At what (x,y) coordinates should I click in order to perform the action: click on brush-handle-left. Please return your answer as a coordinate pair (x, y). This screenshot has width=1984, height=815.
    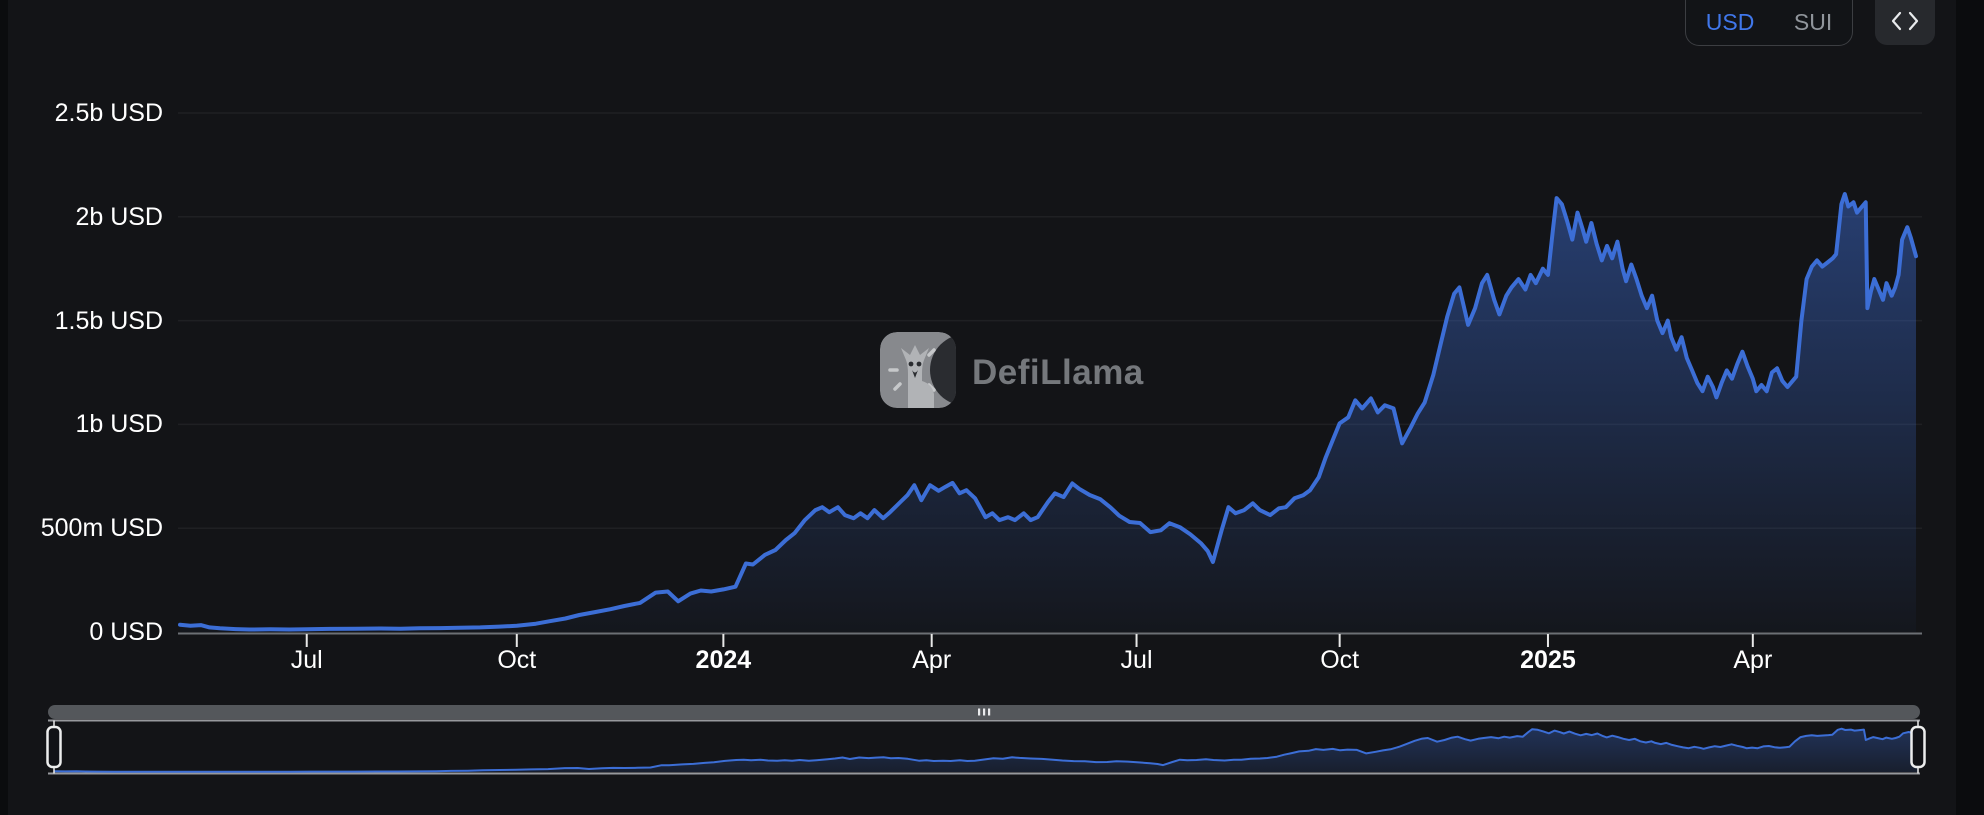
    Looking at the image, I should click on (54, 747).